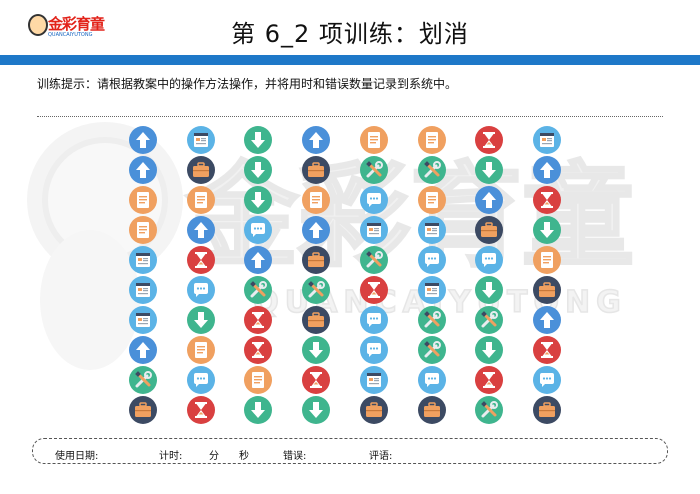 This screenshot has height=494, width=700. Describe the element at coordinates (247, 84) in the screenshot. I see `instructions: 训练提示：请根据教案中的操作方法操作，并将用时和错误数量记录到系统中。` at that location.